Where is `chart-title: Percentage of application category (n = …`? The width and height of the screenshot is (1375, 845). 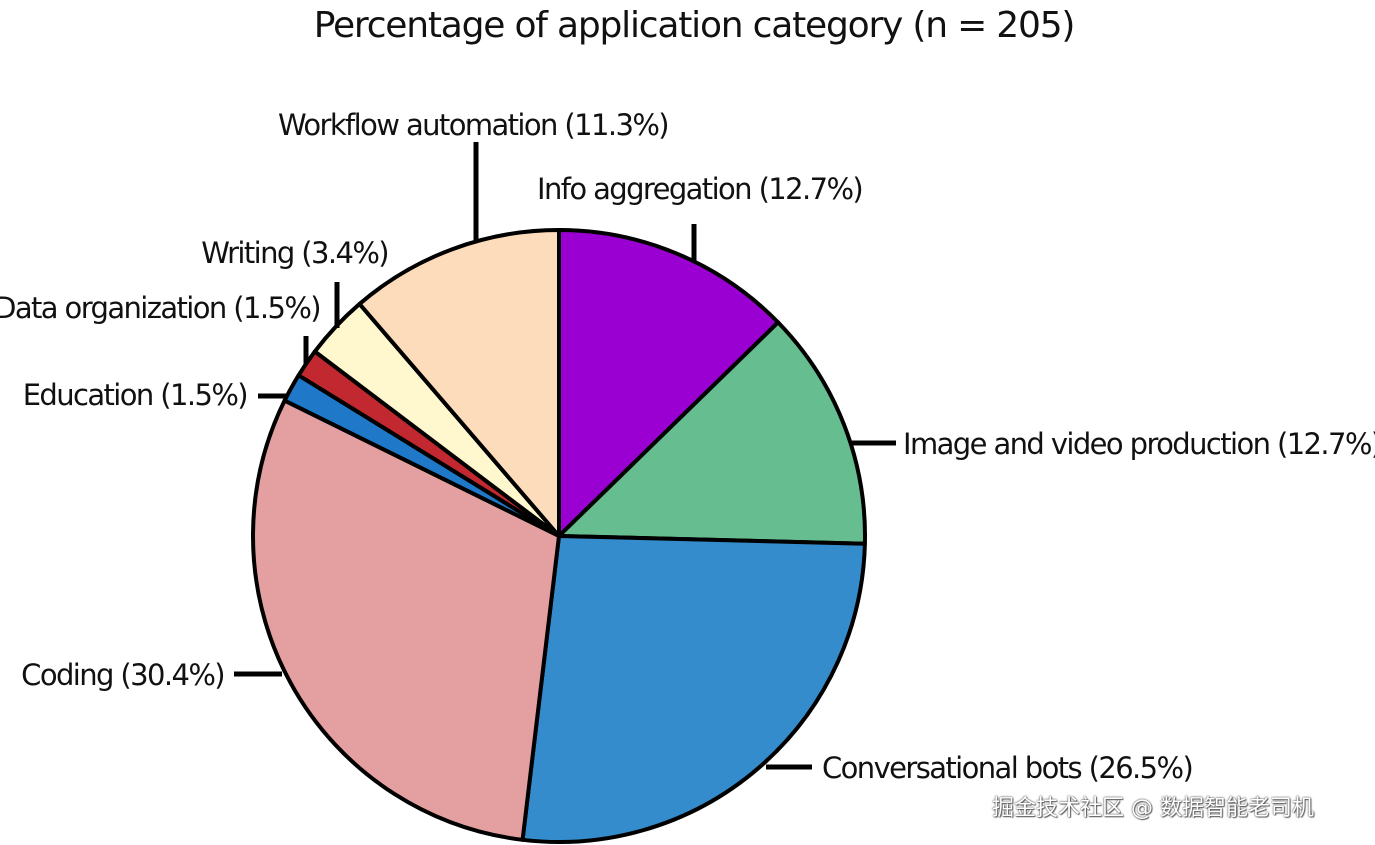
chart-title: Percentage of application category (n = … is located at coordinates (694, 25).